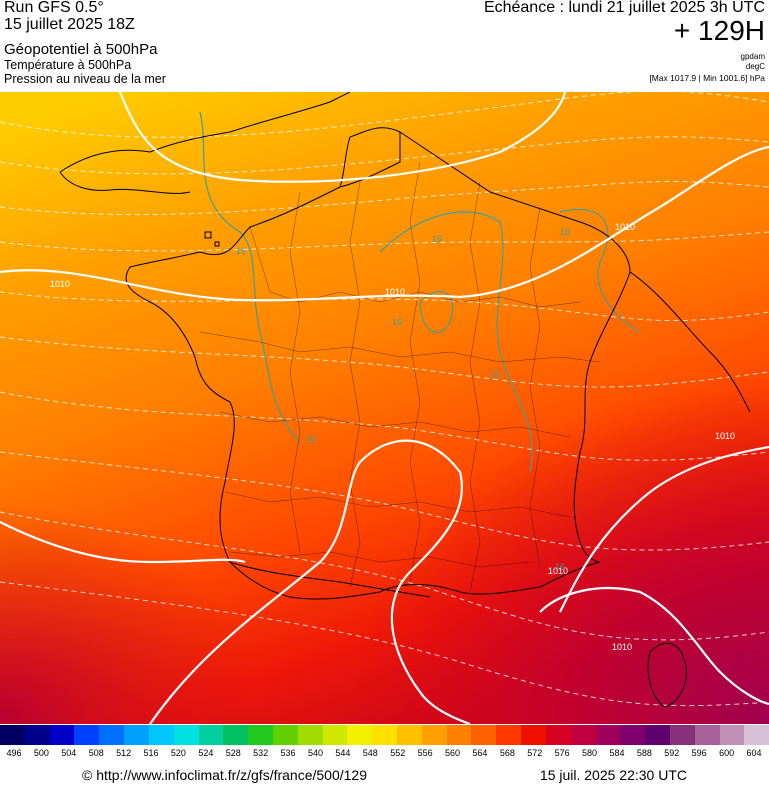 Image resolution: width=769 pixels, height=786 pixels. I want to click on parameter-geopotential: Géopotentiel à 500hPa, so click(81, 49).